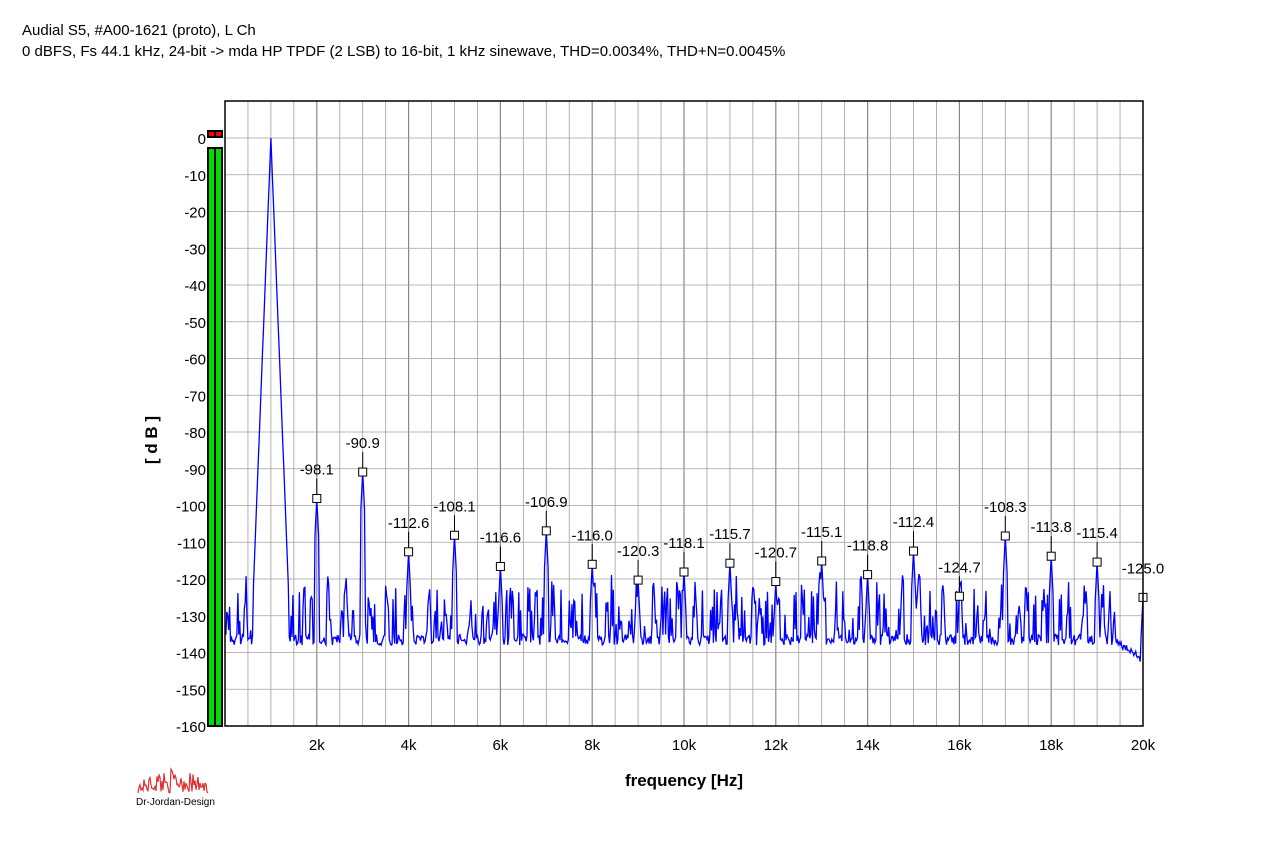 This screenshot has height=850, width=1280. Describe the element at coordinates (868, 745) in the screenshot. I see `x-tick-label: 14k` at that location.